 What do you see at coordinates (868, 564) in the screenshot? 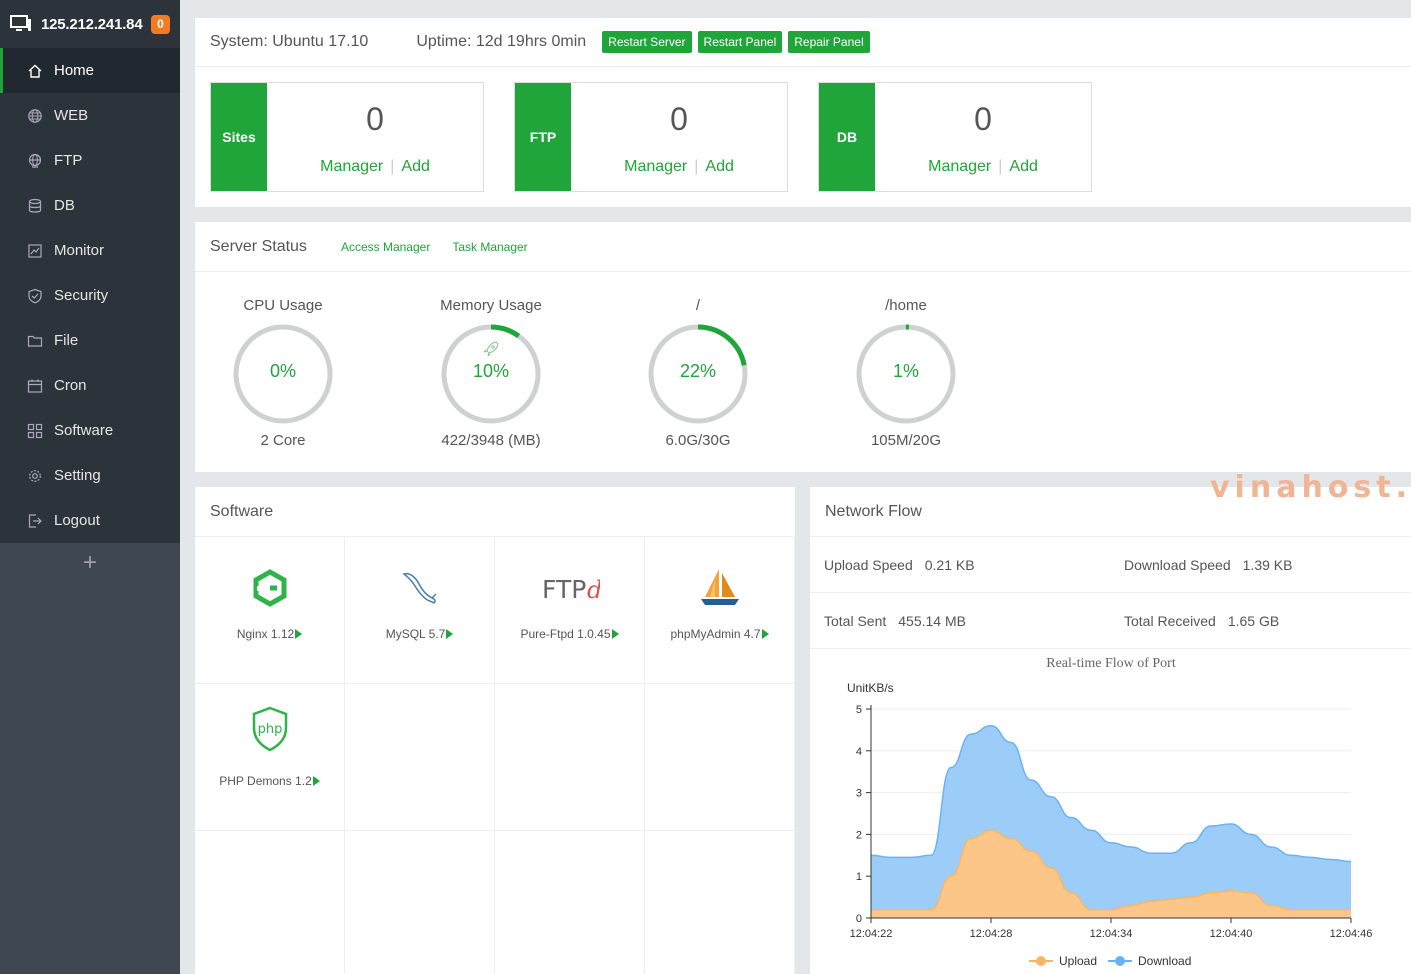
I see `upload-speed-label: Upload Speed` at bounding box center [868, 564].